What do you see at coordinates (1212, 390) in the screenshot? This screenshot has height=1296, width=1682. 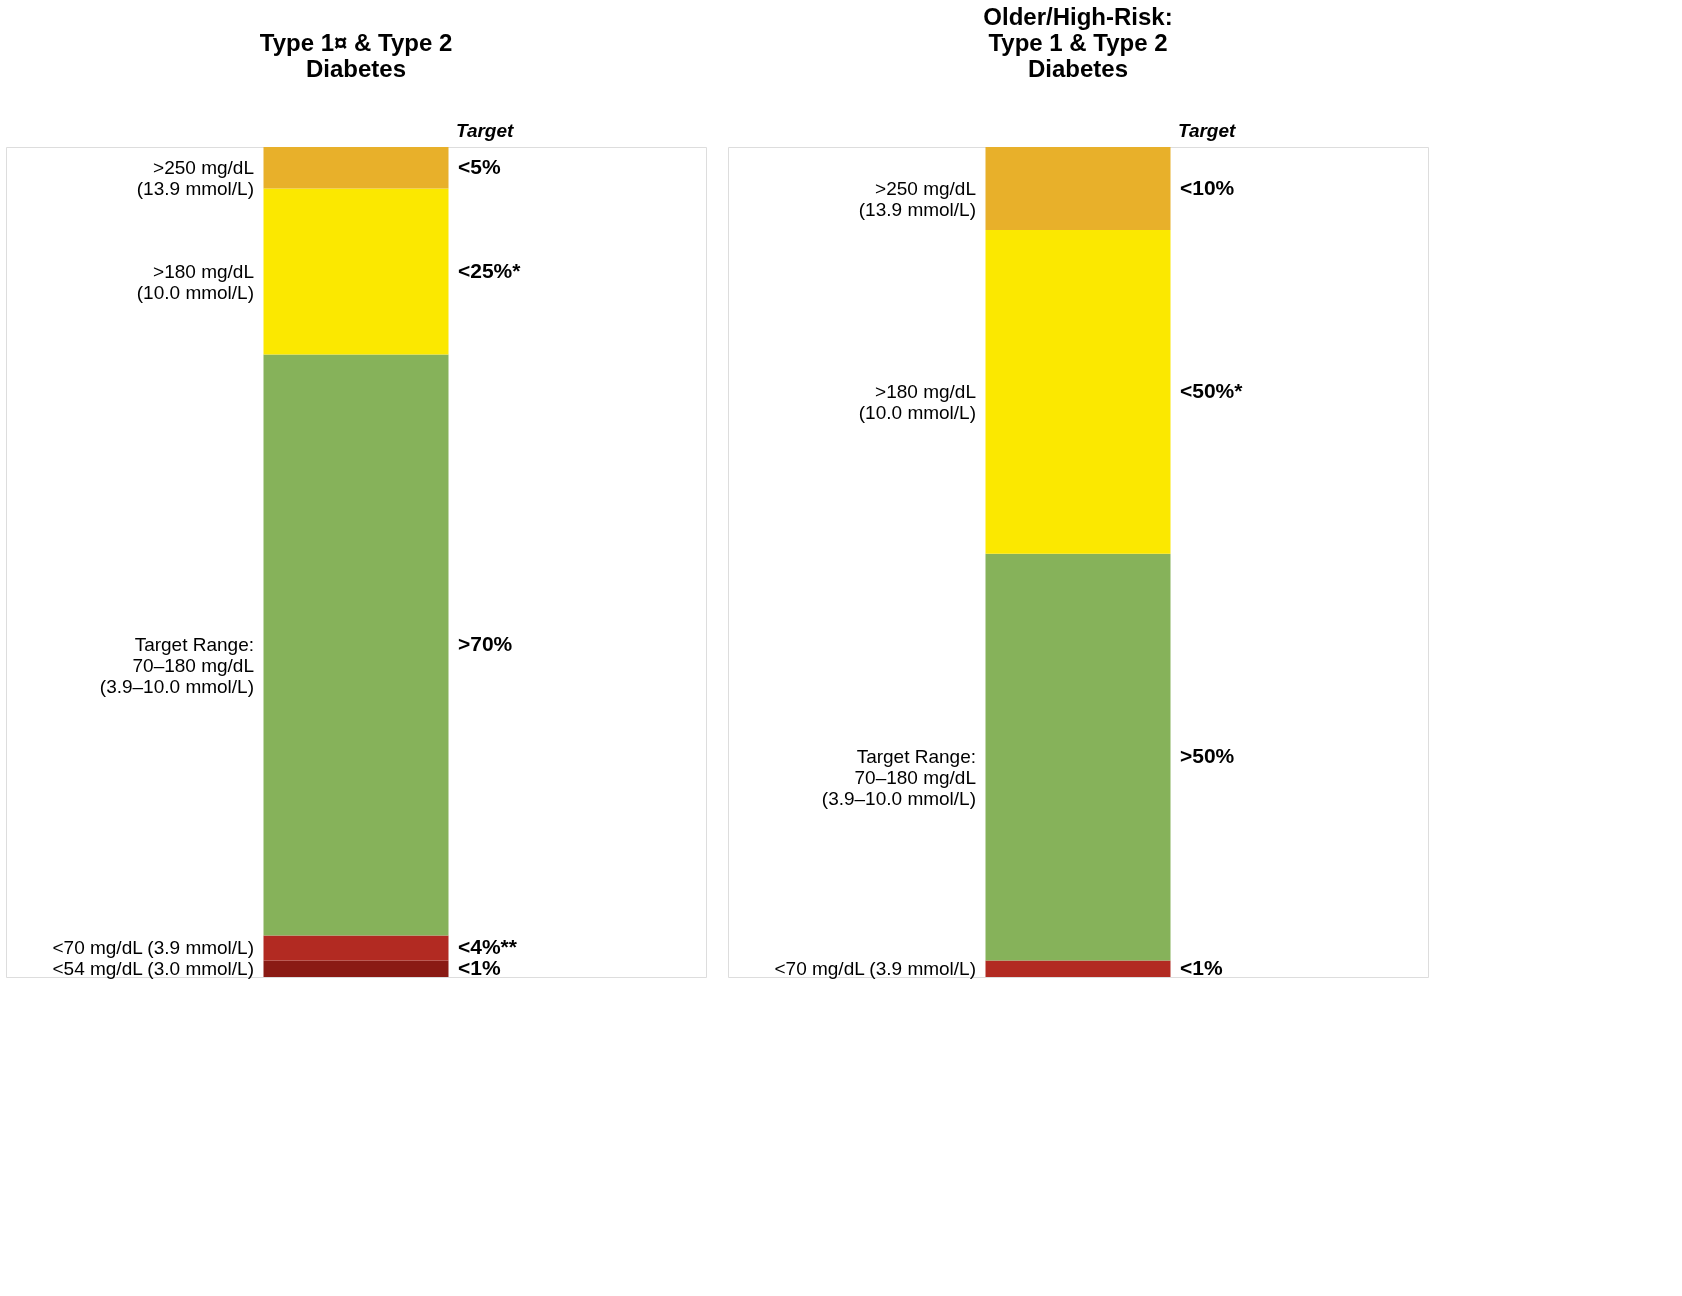 I see `text: <50%*` at bounding box center [1212, 390].